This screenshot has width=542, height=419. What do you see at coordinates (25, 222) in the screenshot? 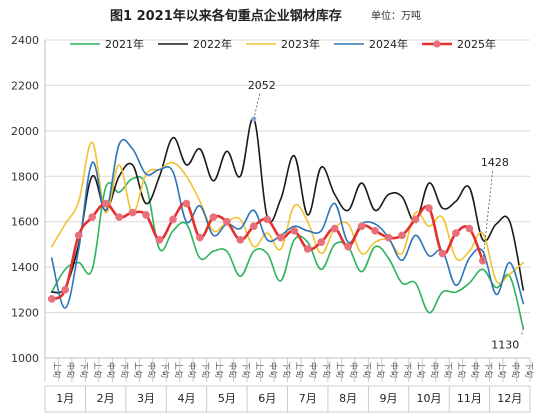
I see `y-tick-label: 1600` at bounding box center [25, 222].